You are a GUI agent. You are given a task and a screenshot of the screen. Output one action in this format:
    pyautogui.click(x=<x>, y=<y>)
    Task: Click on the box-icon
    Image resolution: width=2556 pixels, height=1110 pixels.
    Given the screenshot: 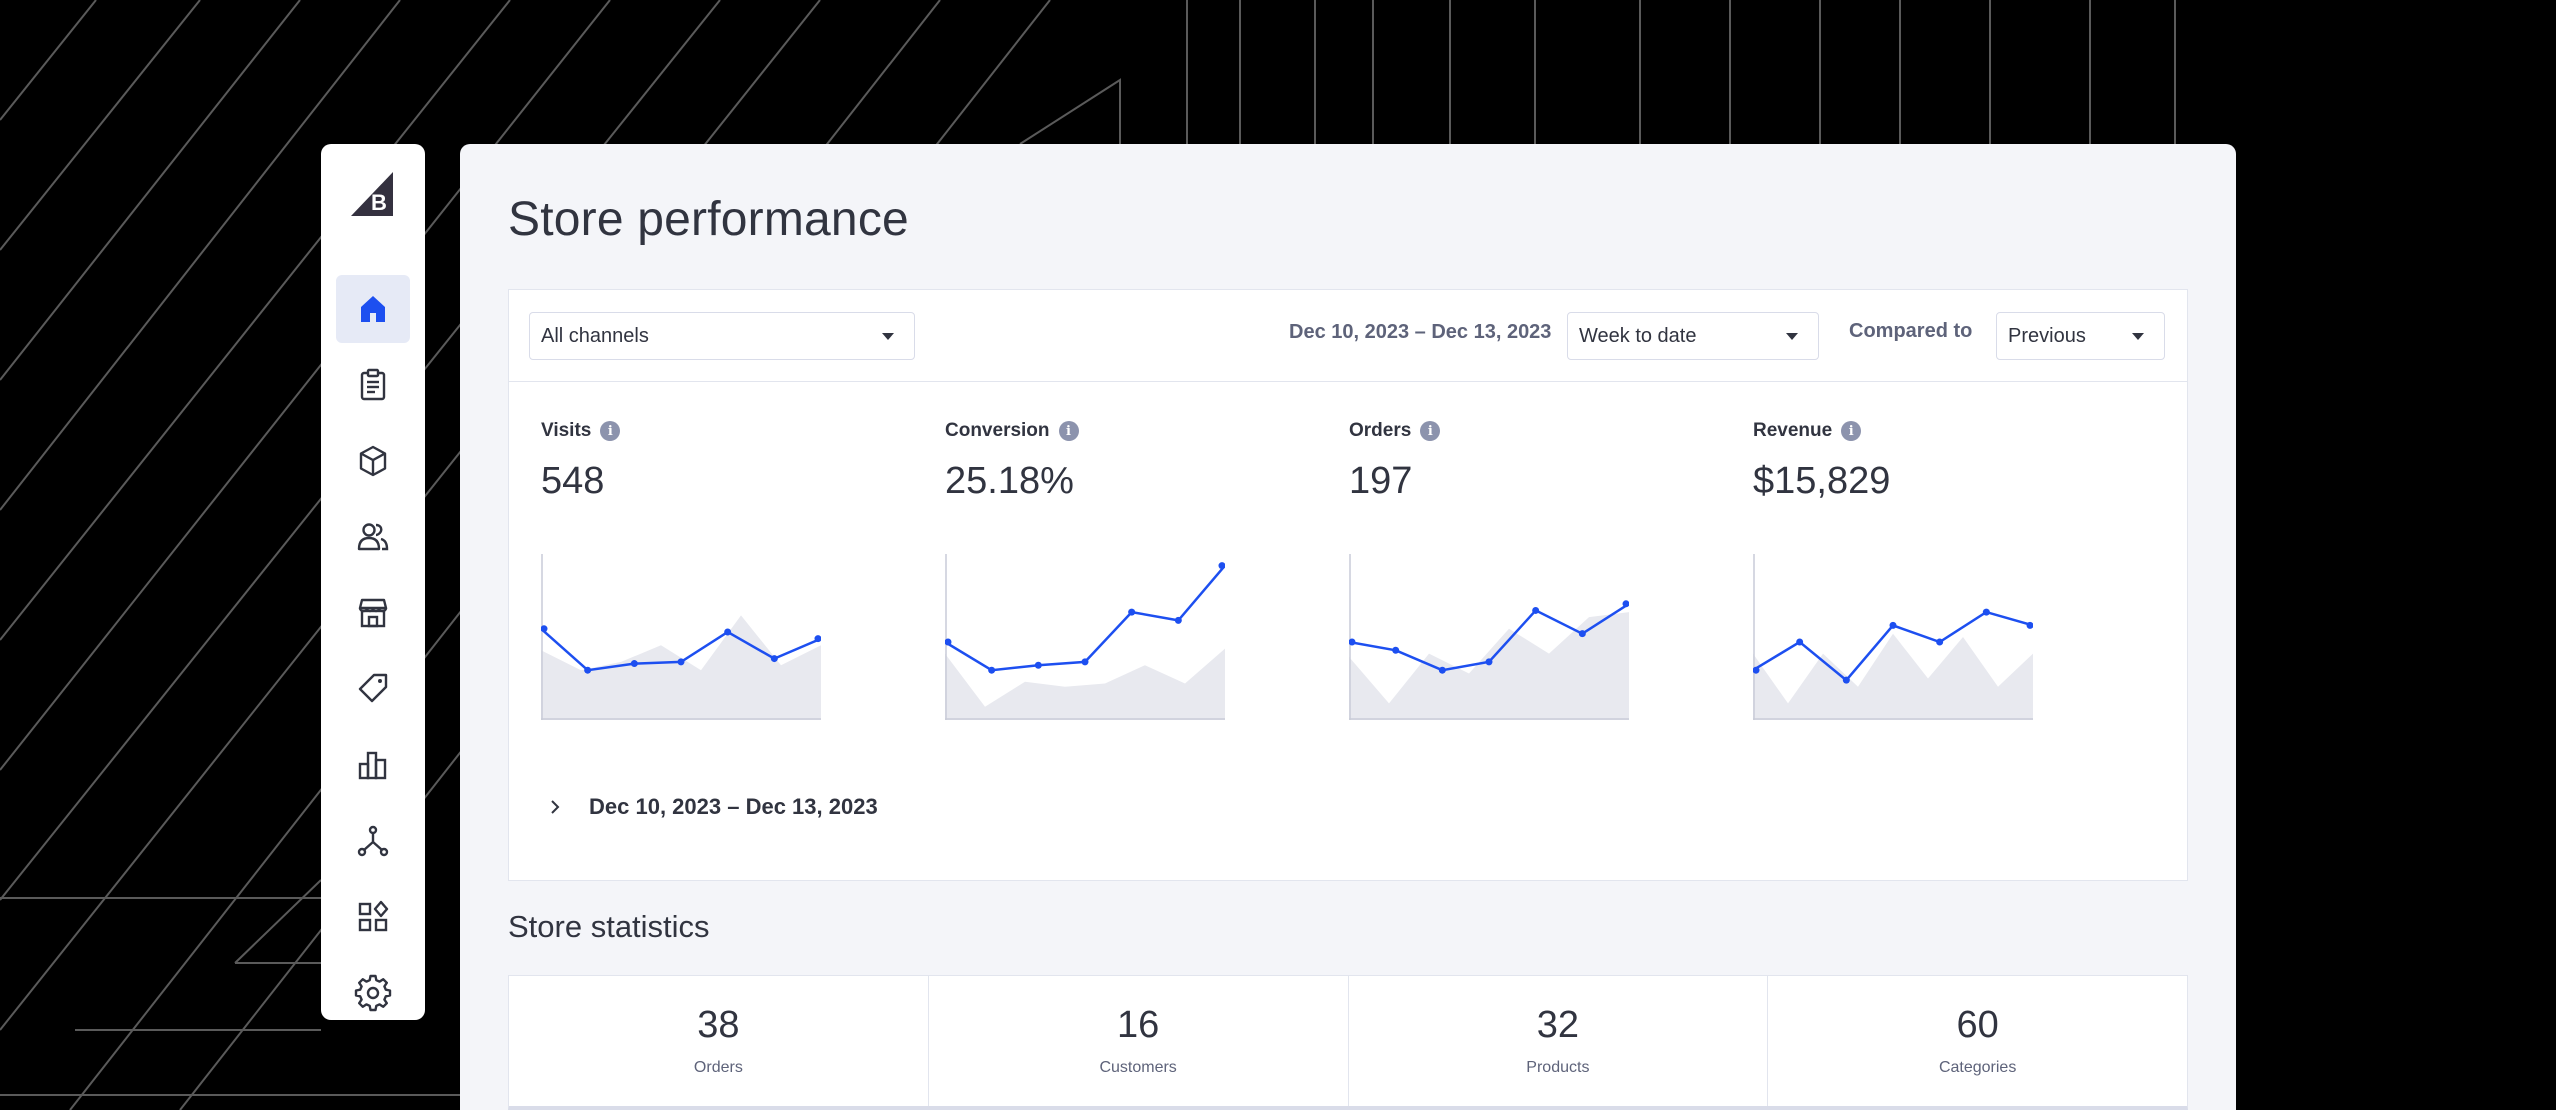 What is the action you would take?
    pyautogui.click(x=373, y=461)
    